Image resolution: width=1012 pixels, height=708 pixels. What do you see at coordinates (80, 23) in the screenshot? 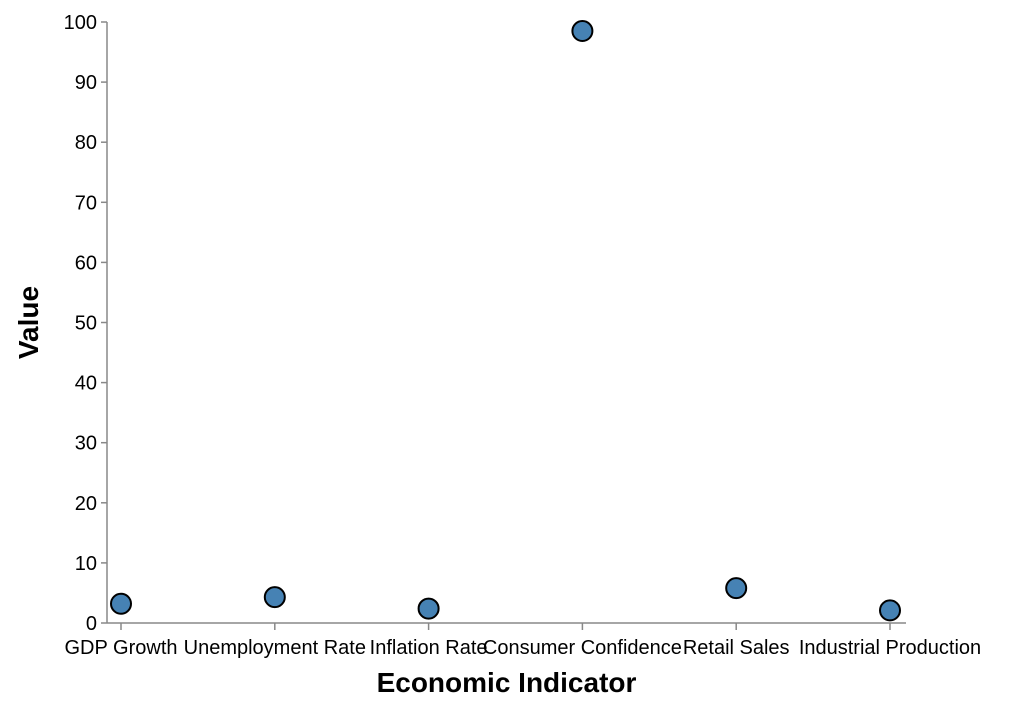
I see `y-tick-label: 100` at bounding box center [80, 23].